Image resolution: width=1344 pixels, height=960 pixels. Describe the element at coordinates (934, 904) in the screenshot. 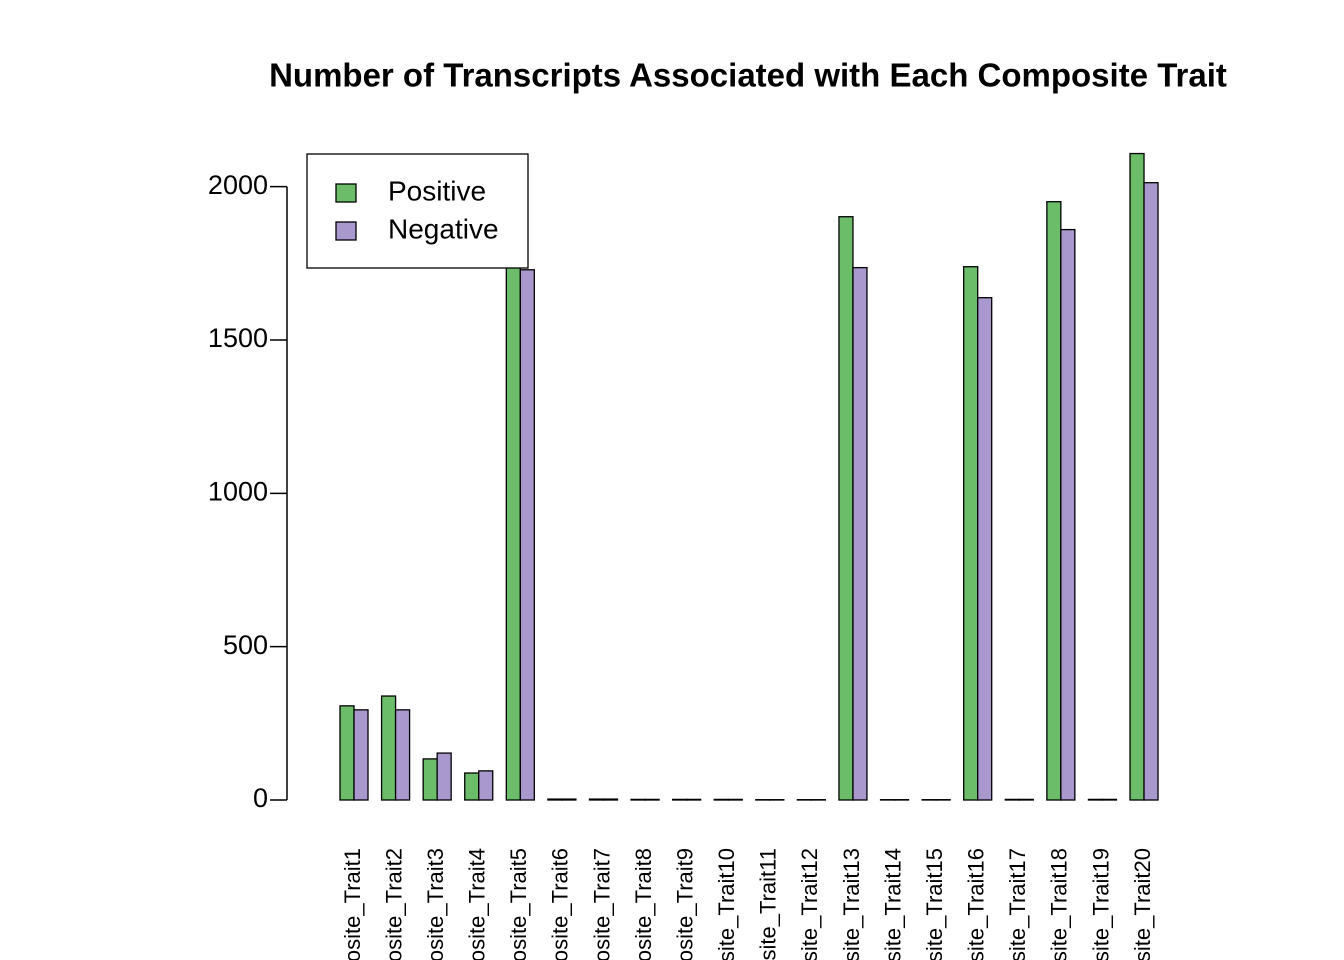

I see `x-tick-label: Composite_Trait15` at that location.